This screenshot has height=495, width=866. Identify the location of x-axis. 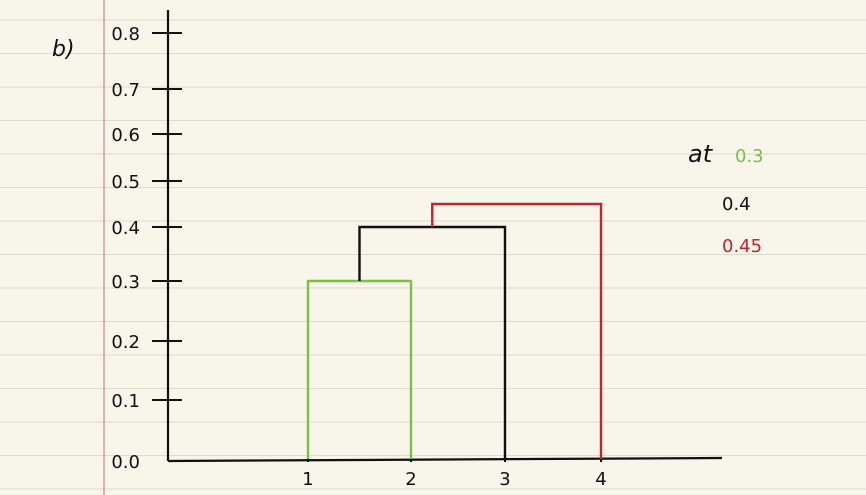
(445, 459).